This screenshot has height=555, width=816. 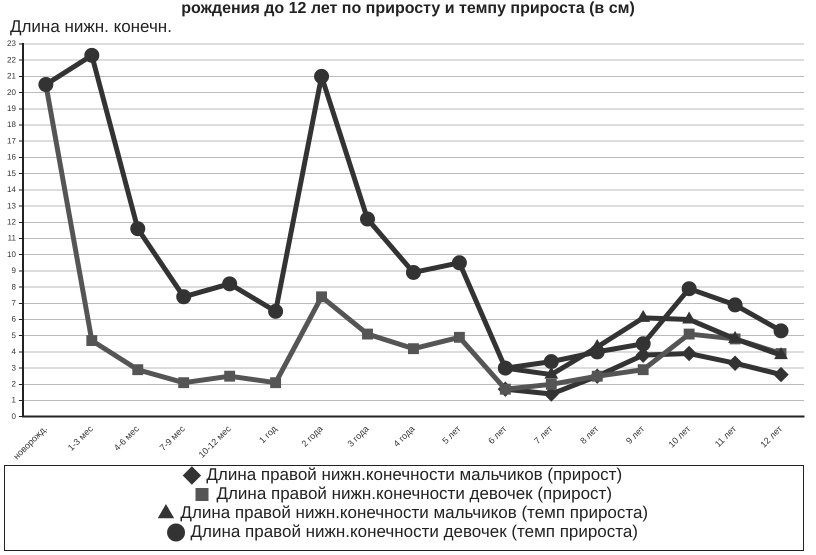 I want to click on y-tick-label: 6, so click(x=13, y=319).